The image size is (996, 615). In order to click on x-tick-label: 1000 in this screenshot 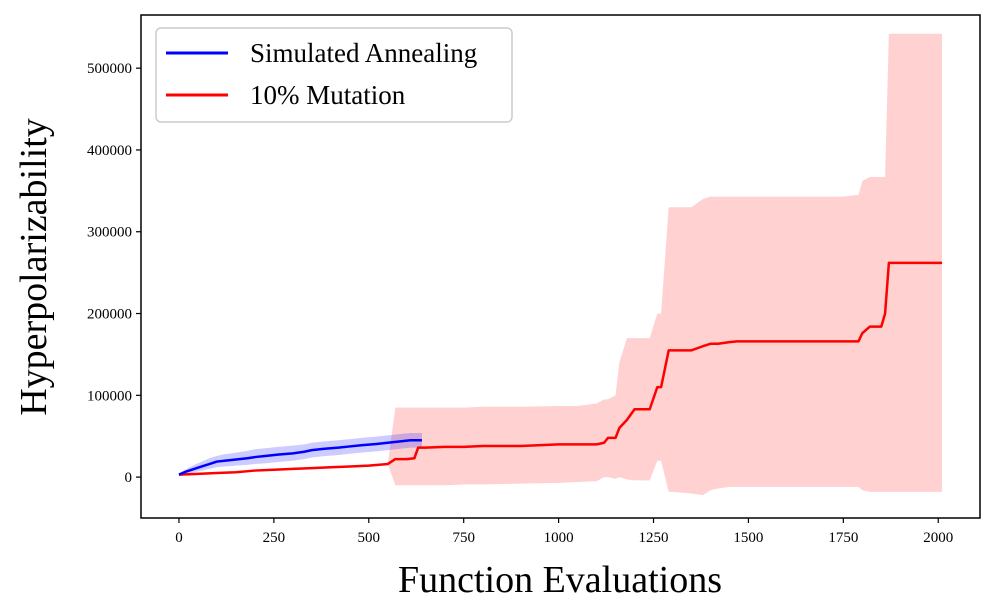, I will do `click(559, 538)`.